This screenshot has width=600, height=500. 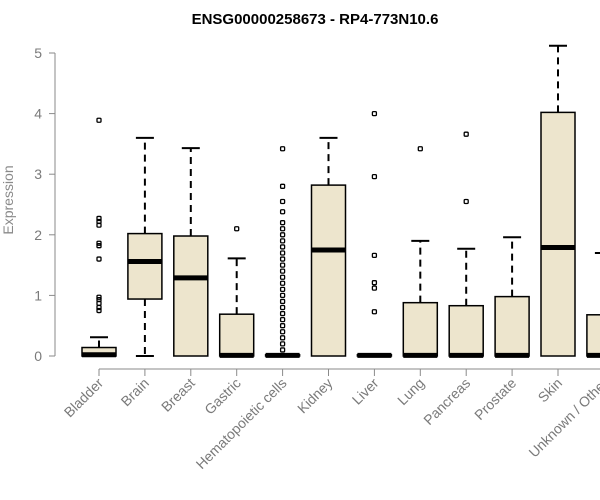 I want to click on y-tick-label: 5, so click(x=38, y=53).